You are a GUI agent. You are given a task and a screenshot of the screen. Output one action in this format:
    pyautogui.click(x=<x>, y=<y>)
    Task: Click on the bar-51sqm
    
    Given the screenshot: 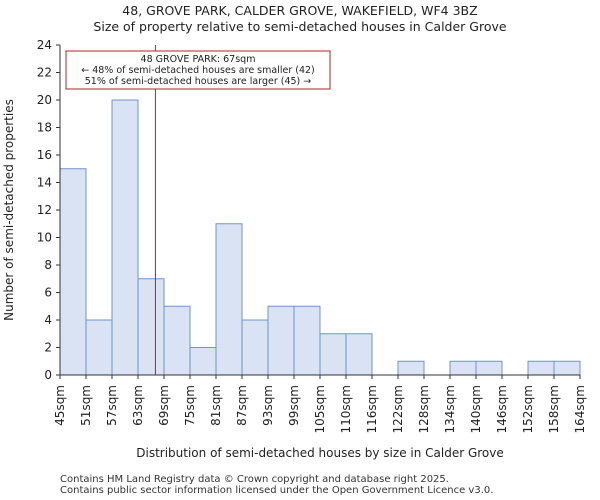 What is the action you would take?
    pyautogui.click(x=99, y=347)
    